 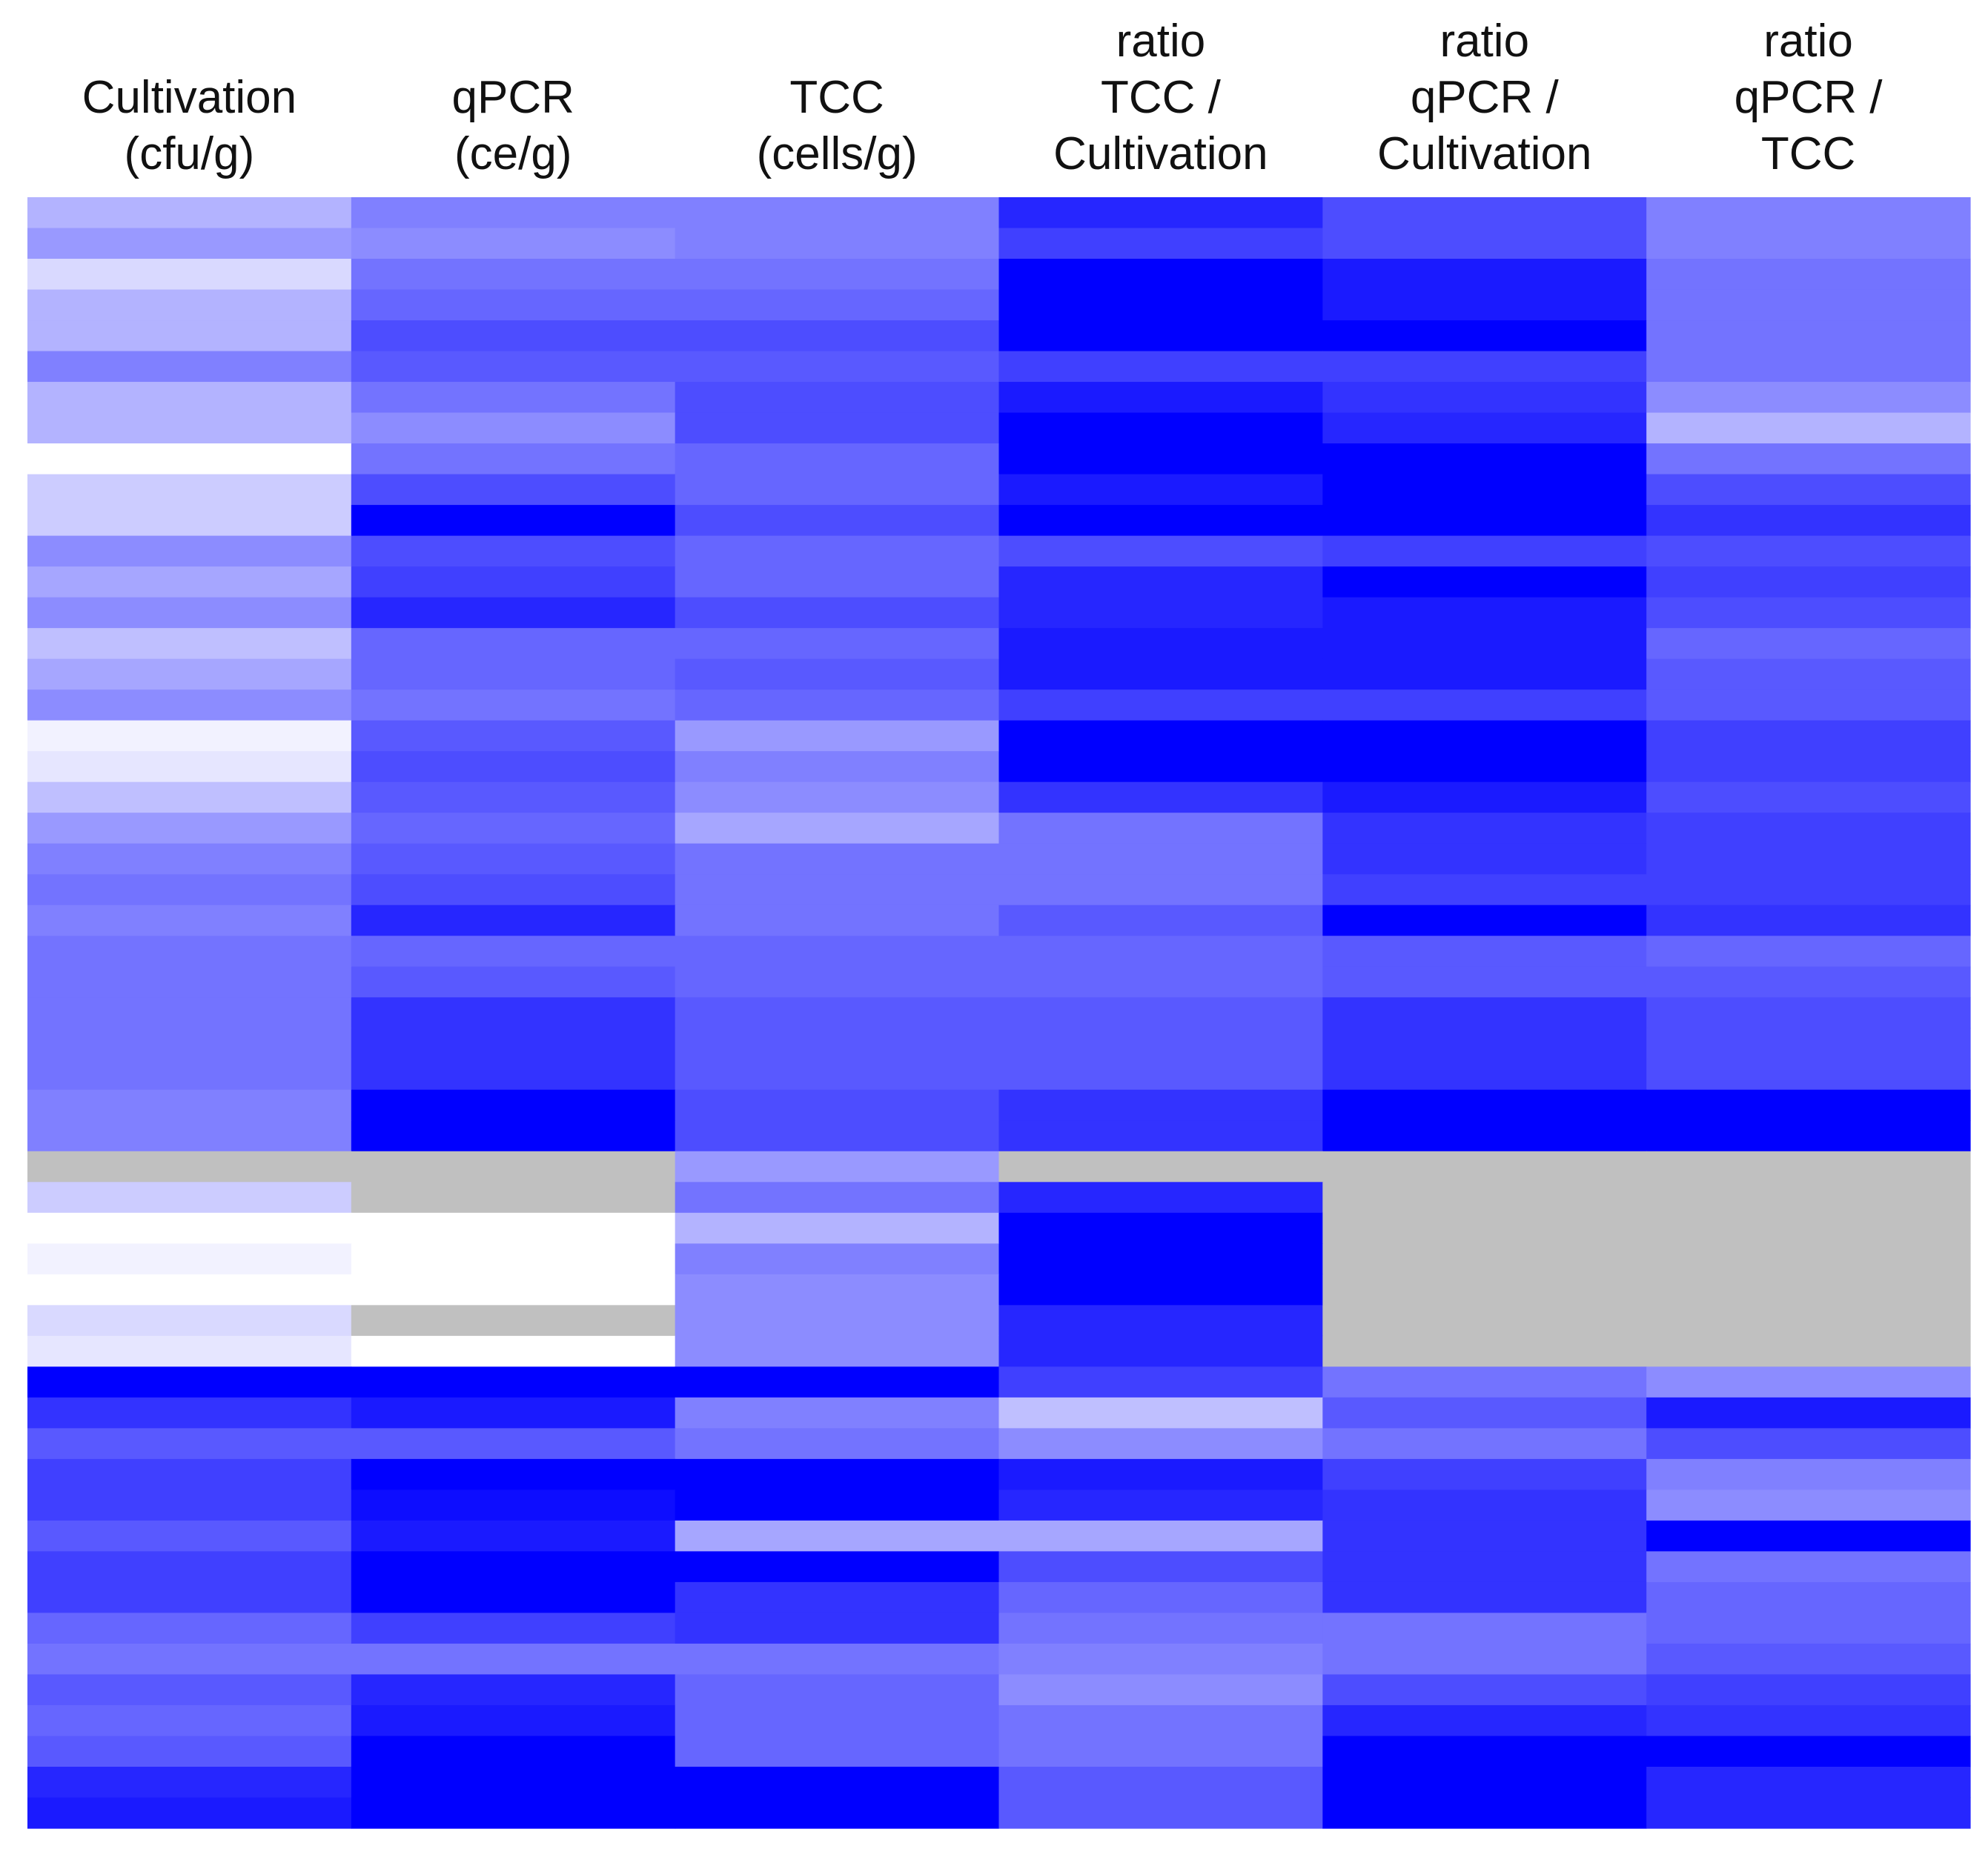 What do you see at coordinates (190, 582) in the screenshot?
I see `heatmap-cell-r13-cultivation` at bounding box center [190, 582].